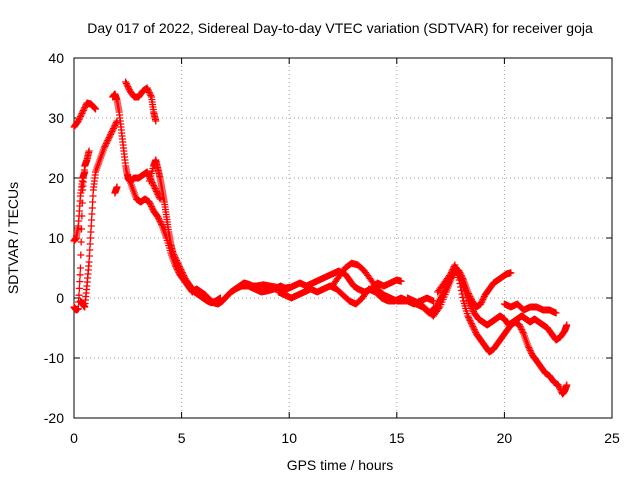 Image resolution: width=640 pixels, height=480 pixels. I want to click on y-tick-label: -20, so click(54, 418).